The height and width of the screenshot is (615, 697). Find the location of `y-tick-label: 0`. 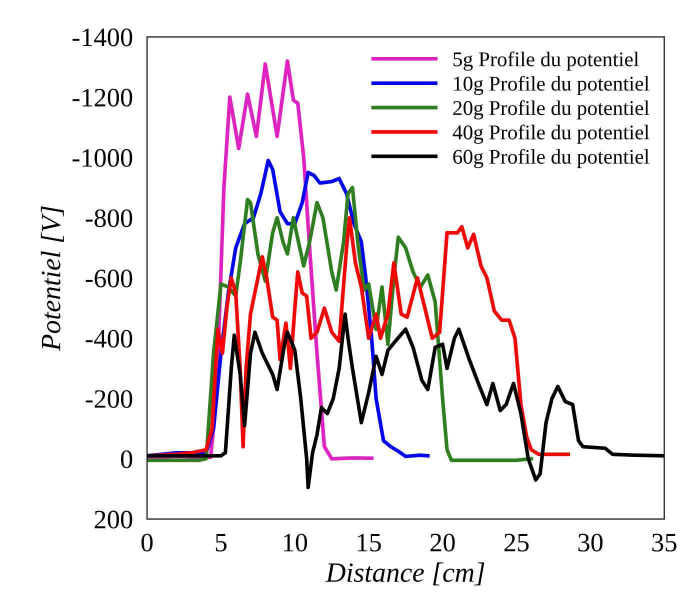

y-tick-label: 0 is located at coordinates (126, 459).